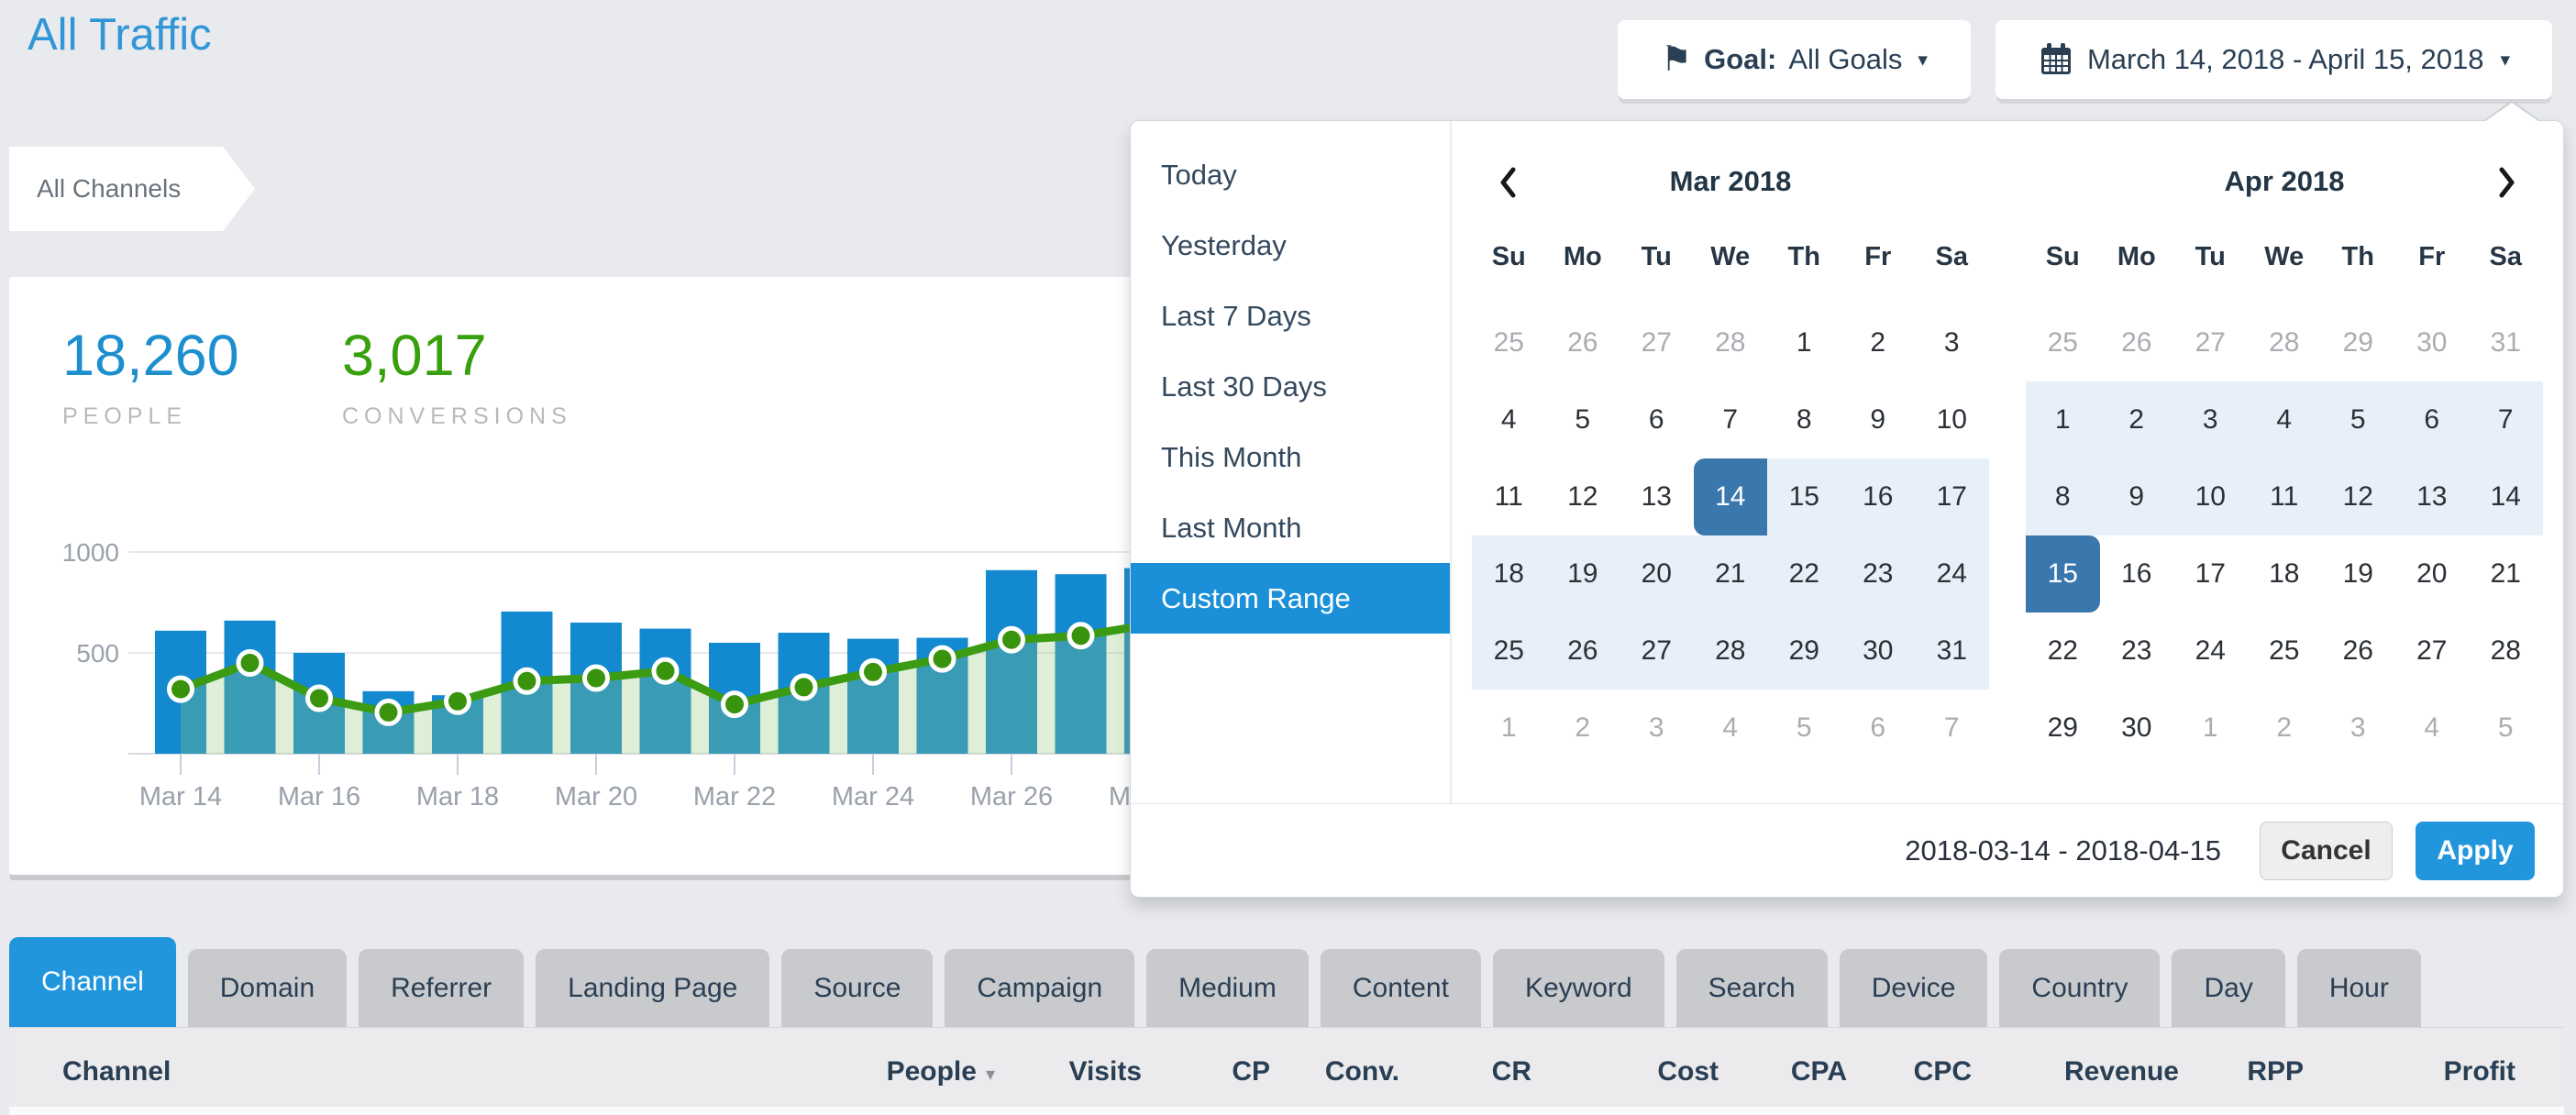 This screenshot has height=1115, width=2576. What do you see at coordinates (2326, 850) in the screenshot?
I see `cancel-button: Cancel` at bounding box center [2326, 850].